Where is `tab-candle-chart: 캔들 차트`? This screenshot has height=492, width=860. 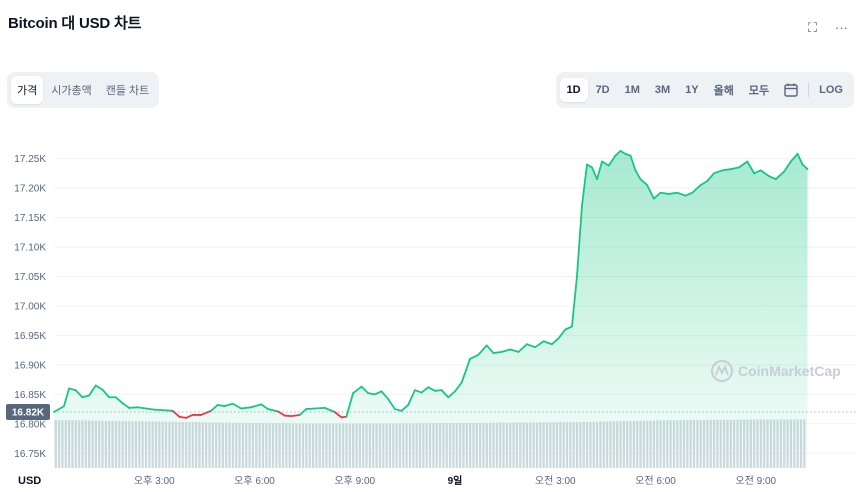
tab-candle-chart: 캔들 차트 is located at coordinates (127, 91).